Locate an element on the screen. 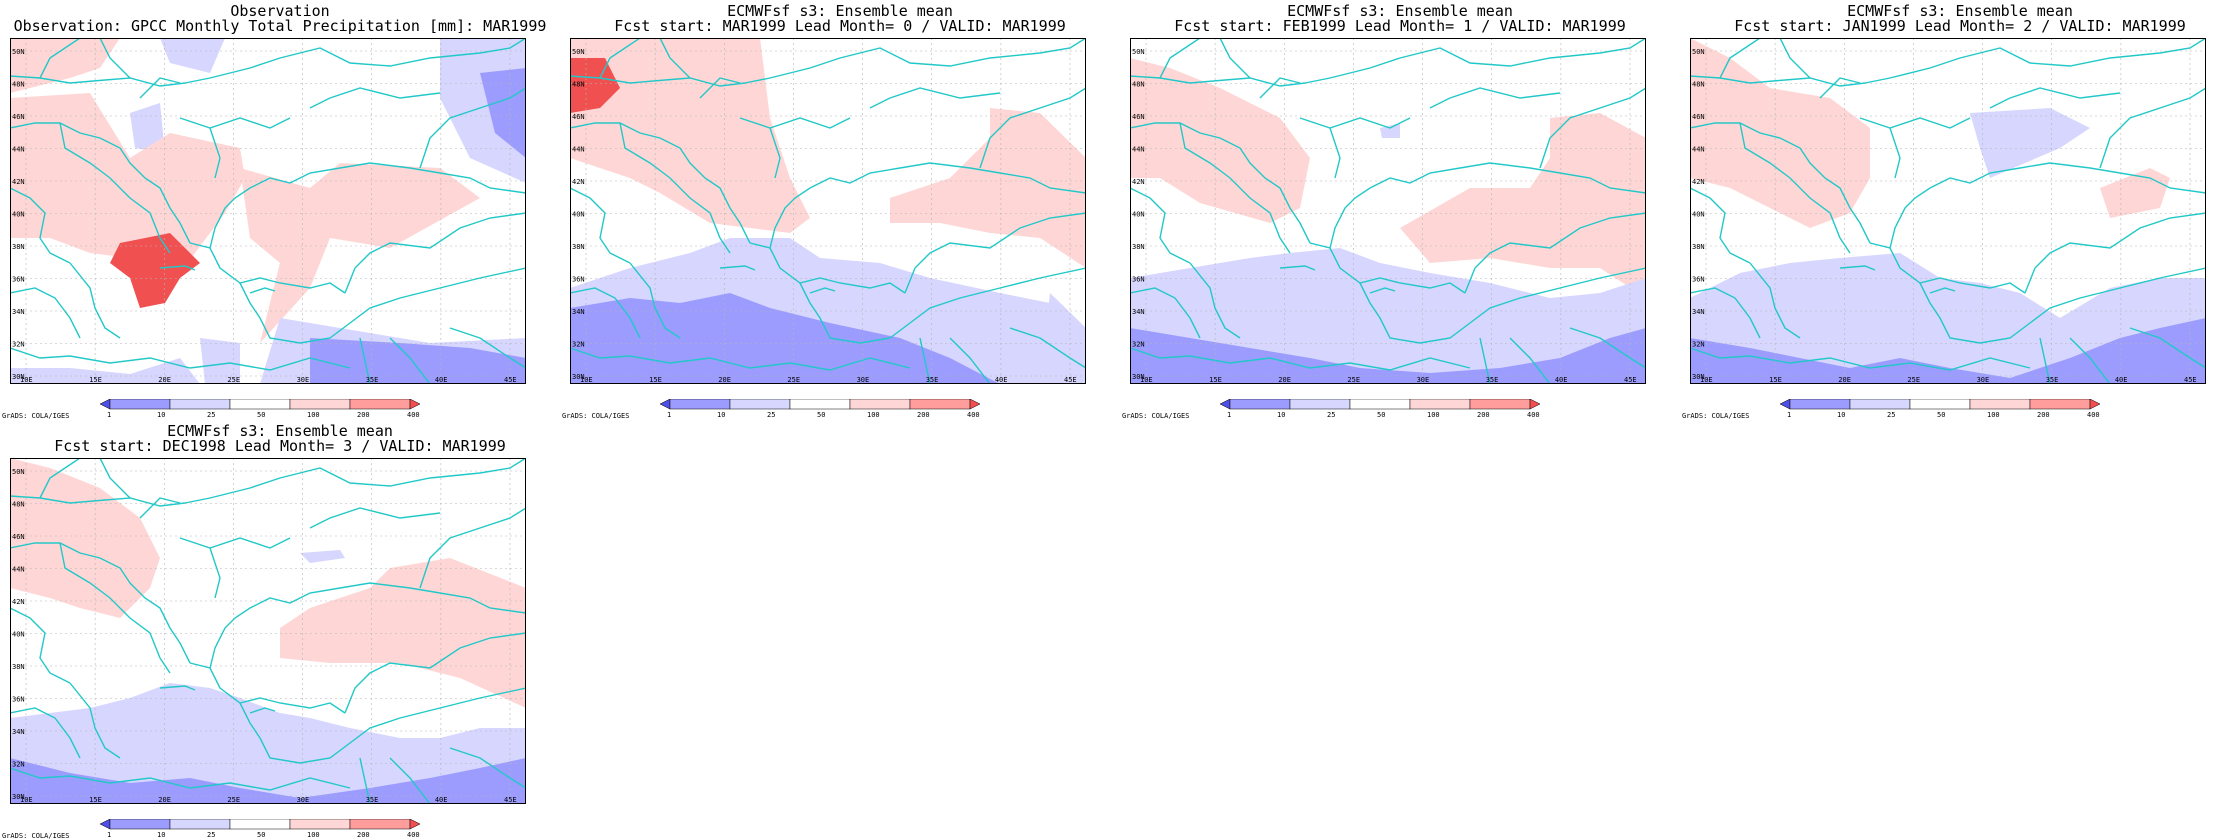 This screenshot has width=2240, height=840. lon-label: 25E is located at coordinates (233, 800).